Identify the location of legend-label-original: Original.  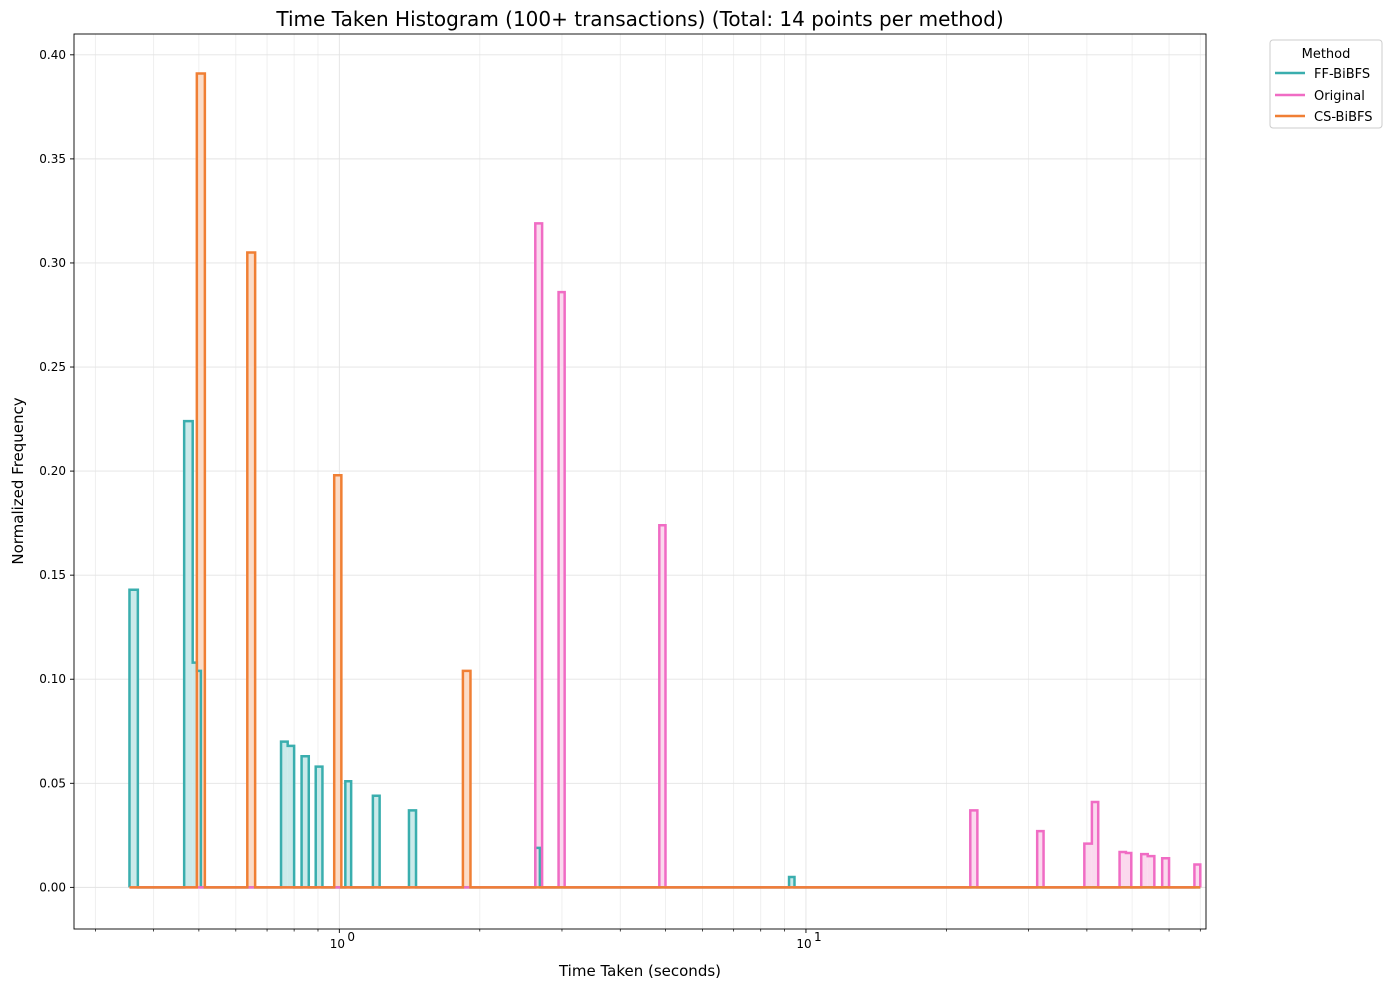
(1339, 96).